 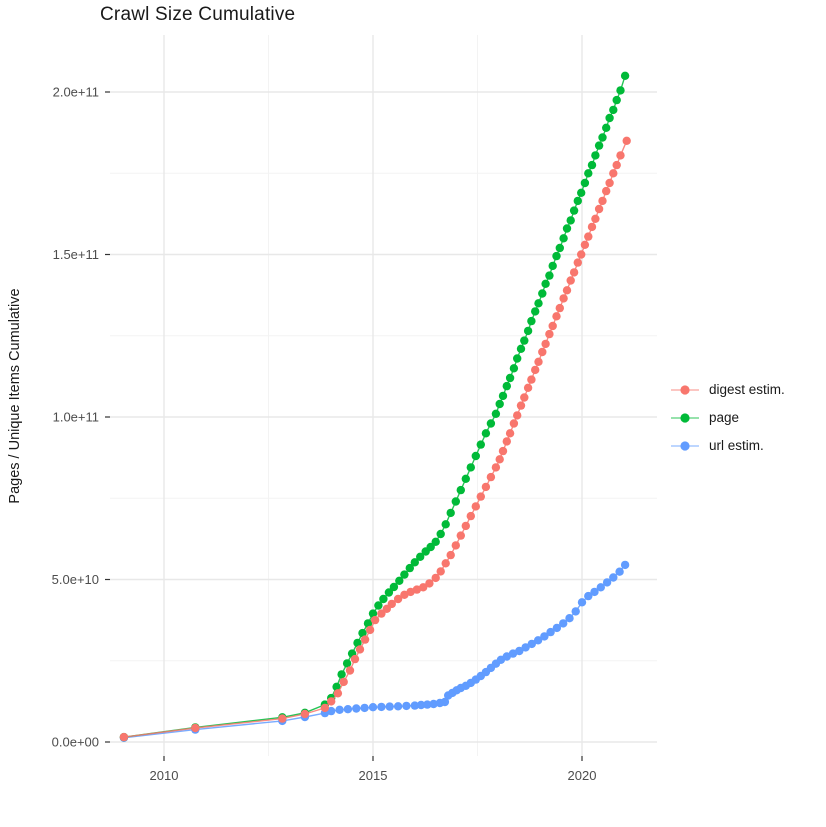 What do you see at coordinates (747, 389) in the screenshot?
I see `legend-label: digest estim.` at bounding box center [747, 389].